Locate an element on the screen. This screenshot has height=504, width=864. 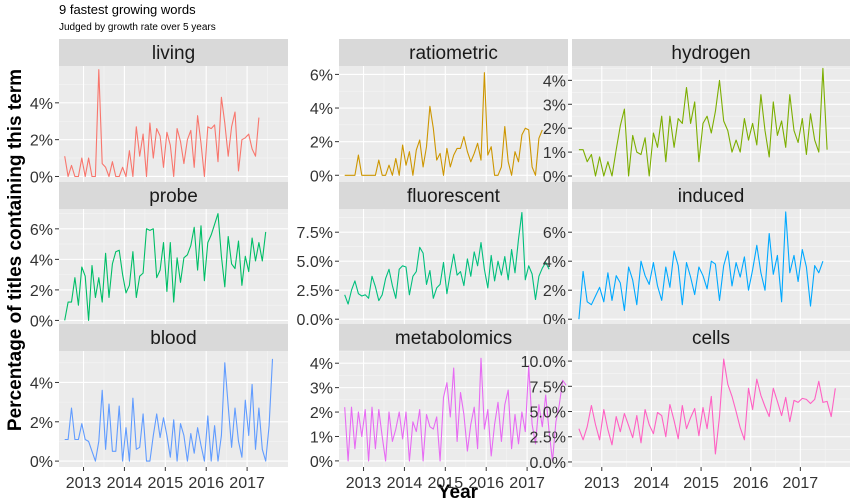
series-line-living is located at coordinates (162, 123).